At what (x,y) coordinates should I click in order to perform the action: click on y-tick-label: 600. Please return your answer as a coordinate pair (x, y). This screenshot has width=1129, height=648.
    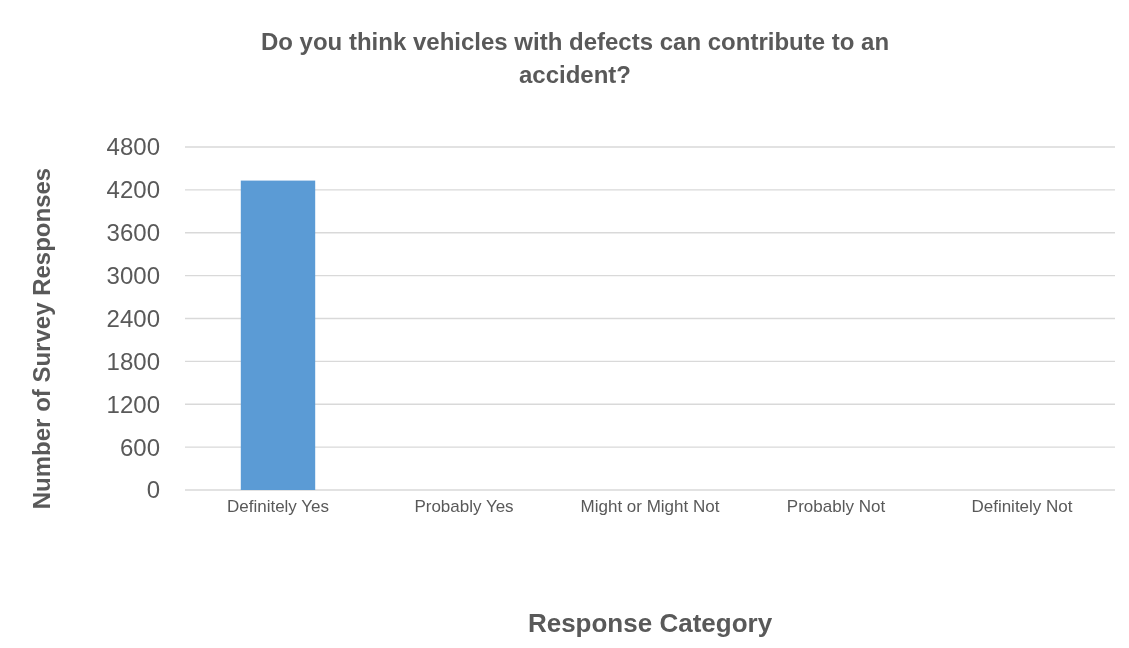
    Looking at the image, I should click on (139, 447).